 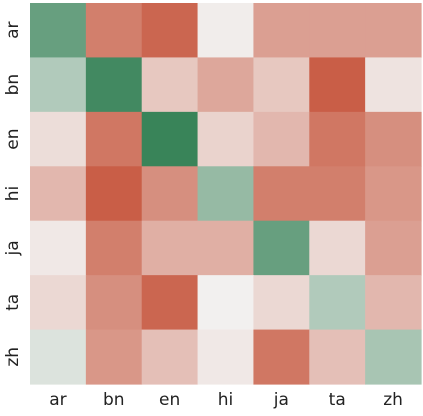 I want to click on x-tick-label-ta: ta, so click(x=337, y=400).